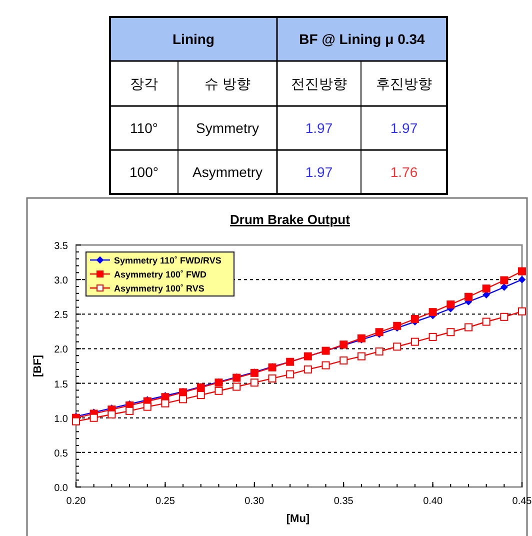 Image resolution: width=532 pixels, height=536 pixels. What do you see at coordinates (344, 501) in the screenshot?
I see `x-tick-label: 0.35` at bounding box center [344, 501].